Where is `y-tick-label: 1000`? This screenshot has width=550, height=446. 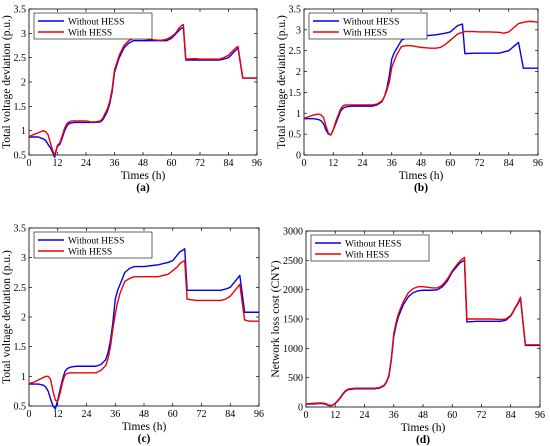 y-tick-label: 1000 is located at coordinates (293, 349).